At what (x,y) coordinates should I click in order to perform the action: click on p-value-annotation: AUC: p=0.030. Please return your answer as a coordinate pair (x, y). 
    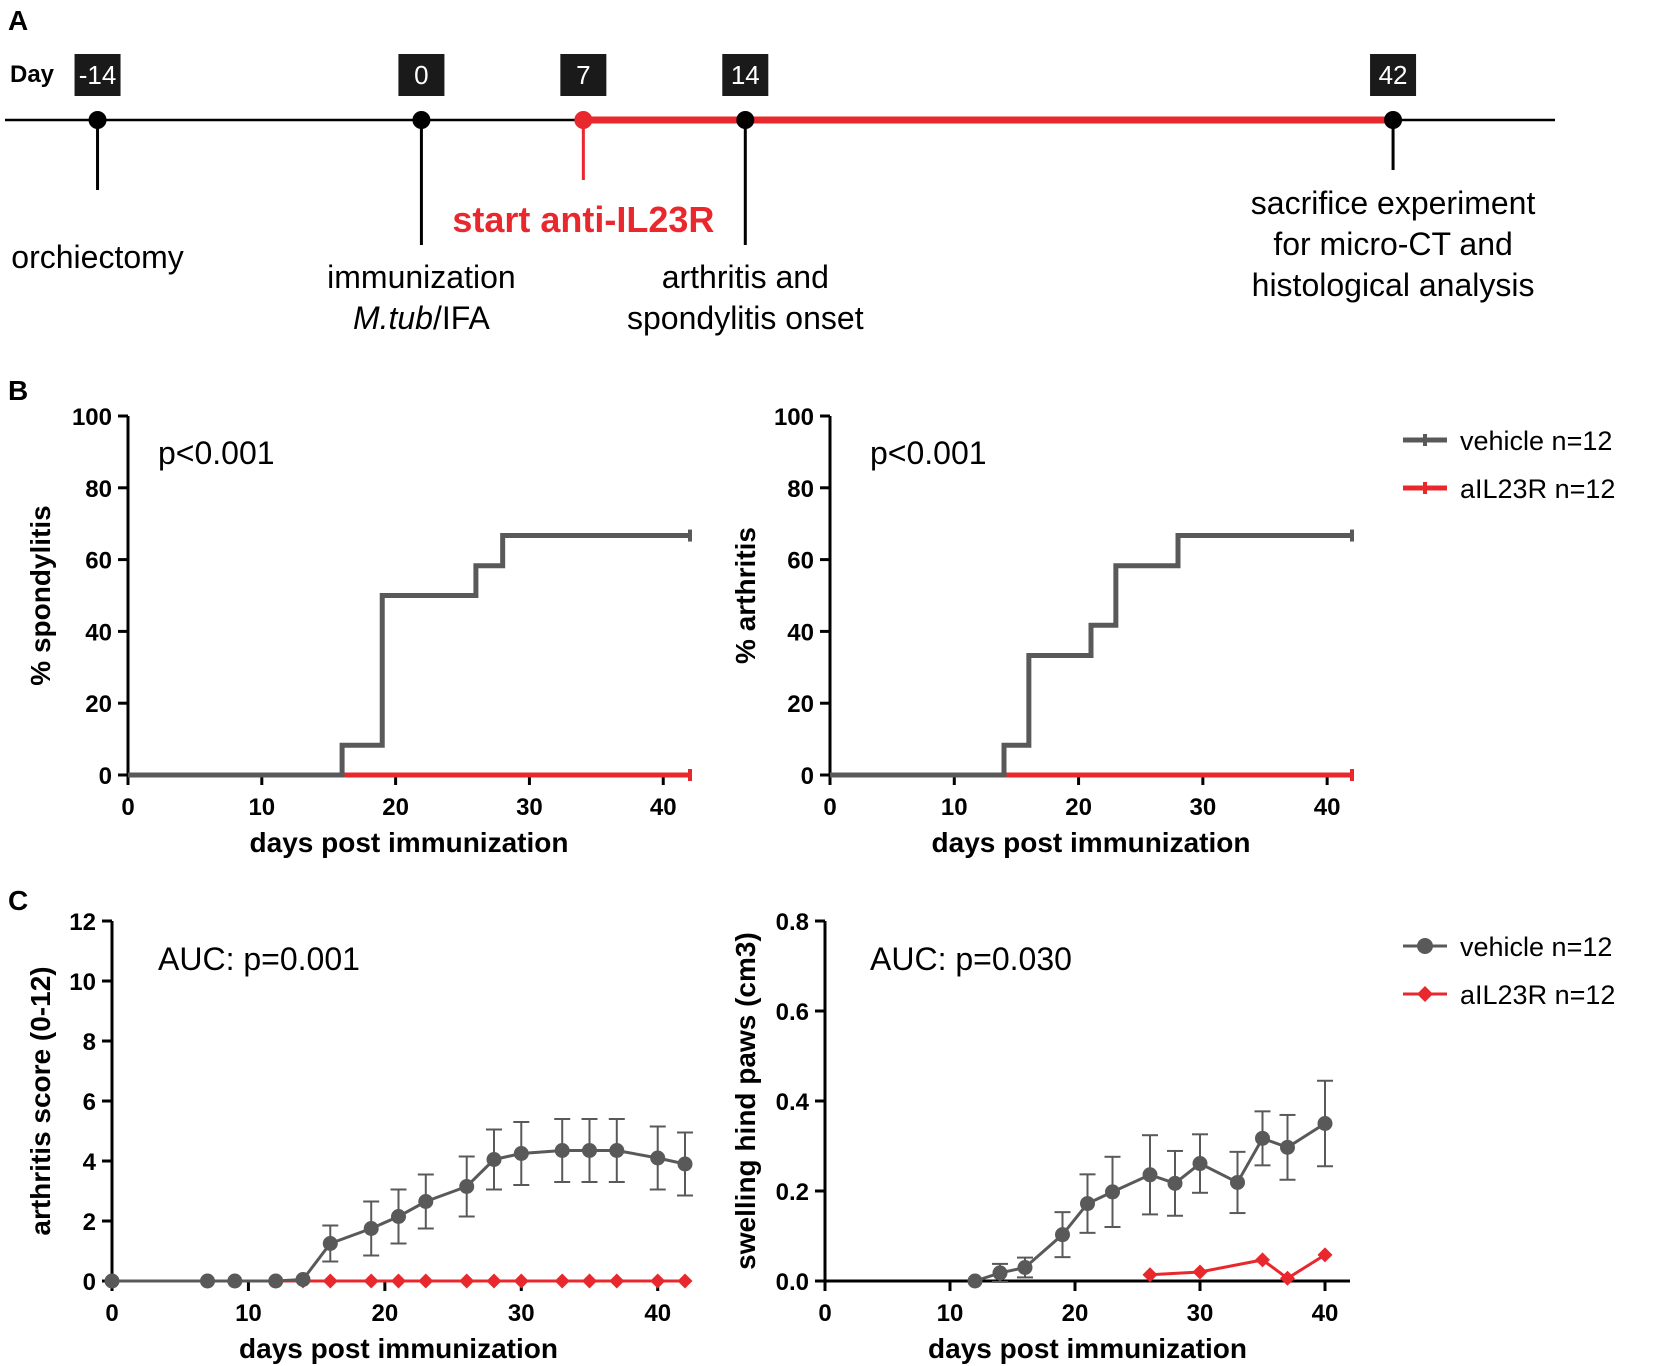
    Looking at the image, I should click on (971, 959).